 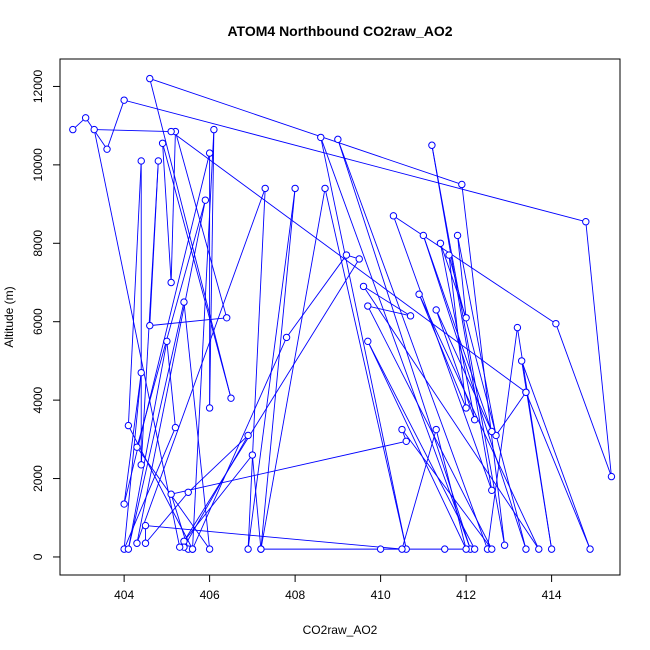 What do you see at coordinates (339, 31) in the screenshot?
I see `chart-title: ATOM4 Northbound CO2raw_AO2` at bounding box center [339, 31].